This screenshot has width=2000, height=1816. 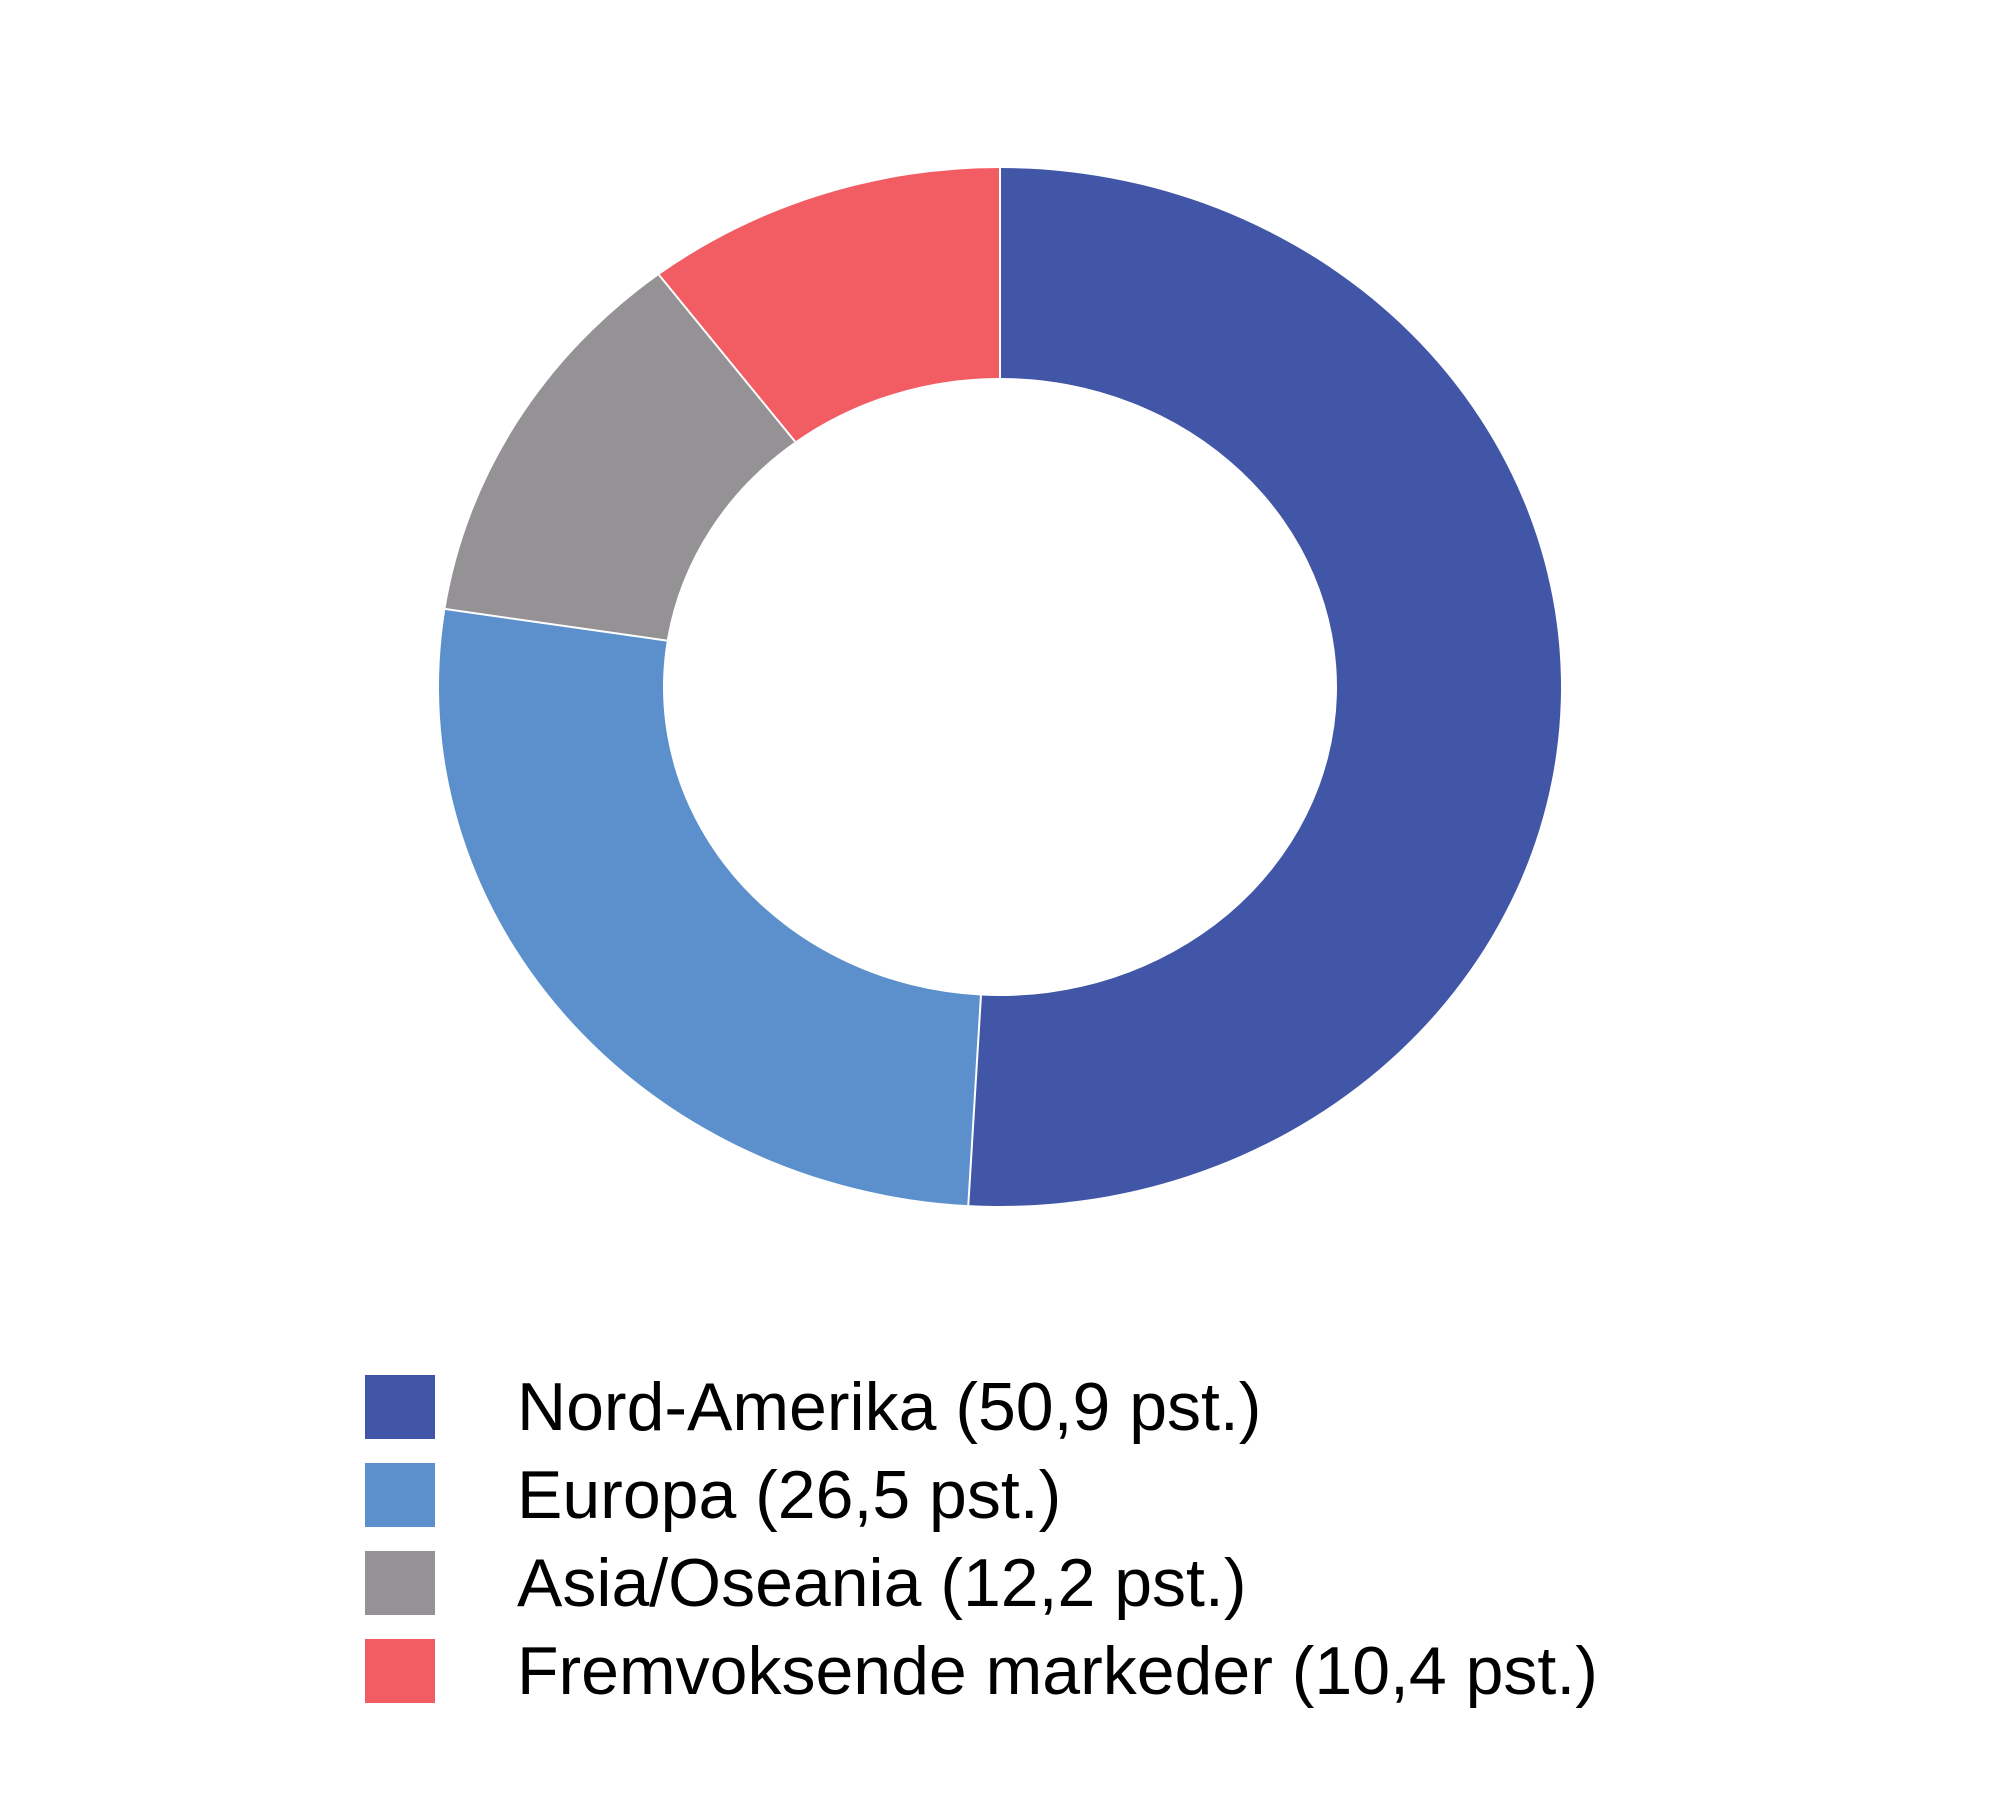 I want to click on legend-row: Europa (26,5 pst.), so click(x=981, y=1495).